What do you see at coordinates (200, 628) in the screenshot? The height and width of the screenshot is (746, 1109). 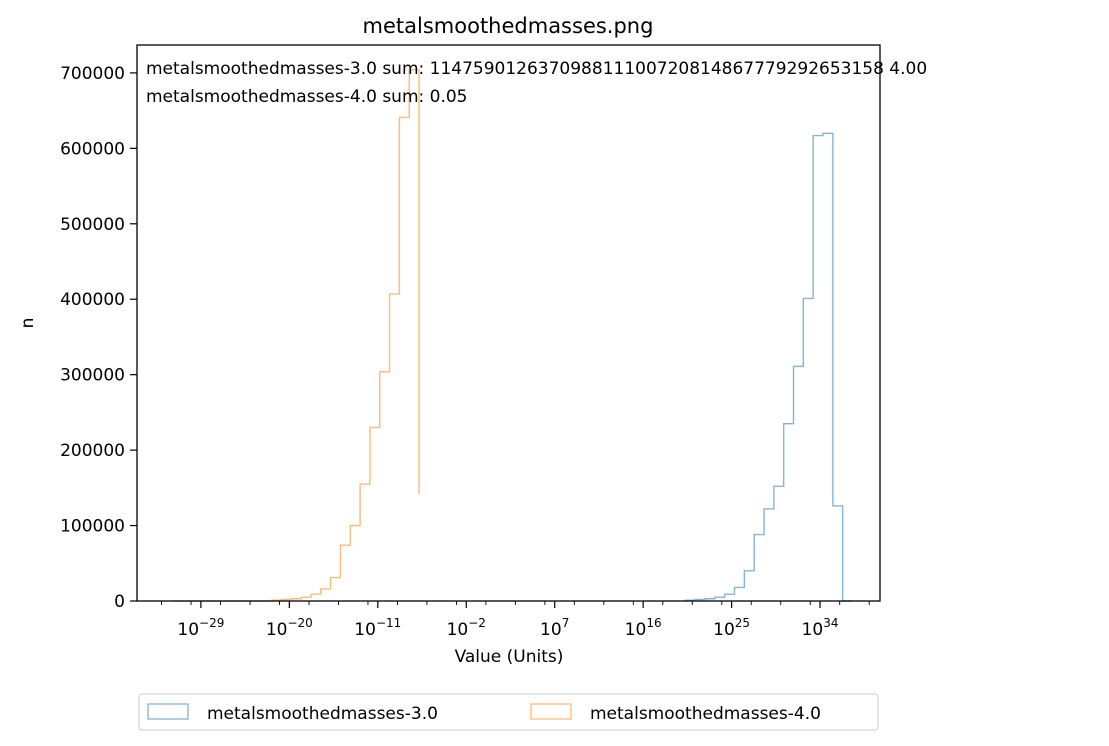 I see `x-tick-label: 10⁻²⁹` at bounding box center [200, 628].